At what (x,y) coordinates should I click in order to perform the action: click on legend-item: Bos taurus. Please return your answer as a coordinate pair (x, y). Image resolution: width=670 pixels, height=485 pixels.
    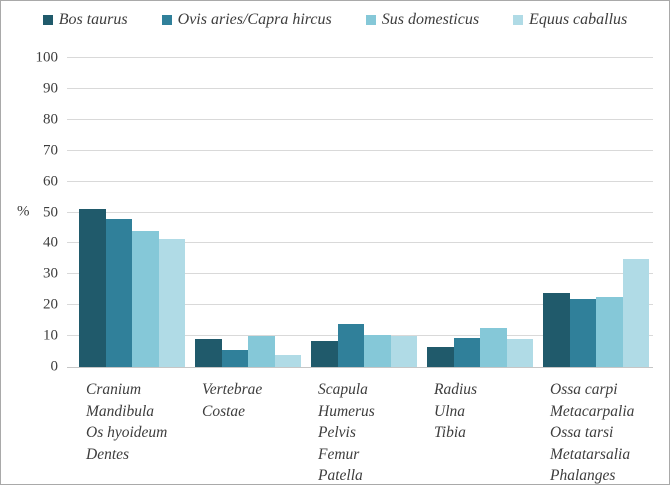
    Looking at the image, I should click on (85, 20).